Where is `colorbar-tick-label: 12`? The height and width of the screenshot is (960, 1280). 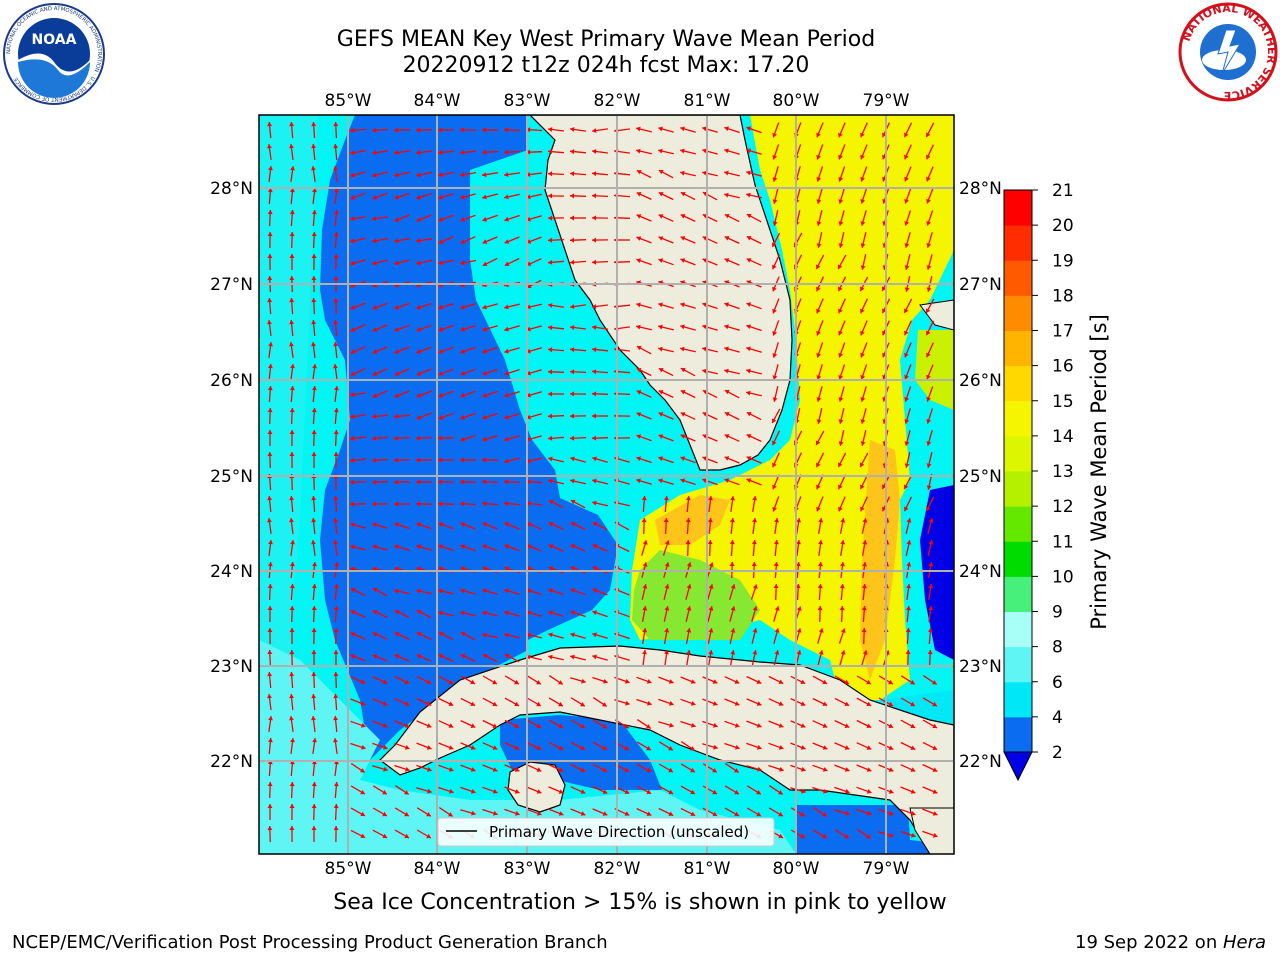
colorbar-tick-label: 12 is located at coordinates (1063, 507).